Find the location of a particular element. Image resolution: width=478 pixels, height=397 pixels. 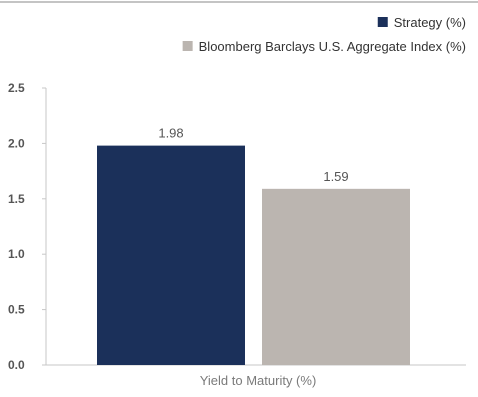

y-axis-ticks: 0.0 0.5 1.0 1.5 2.0 2.5 is located at coordinates (27, 226).